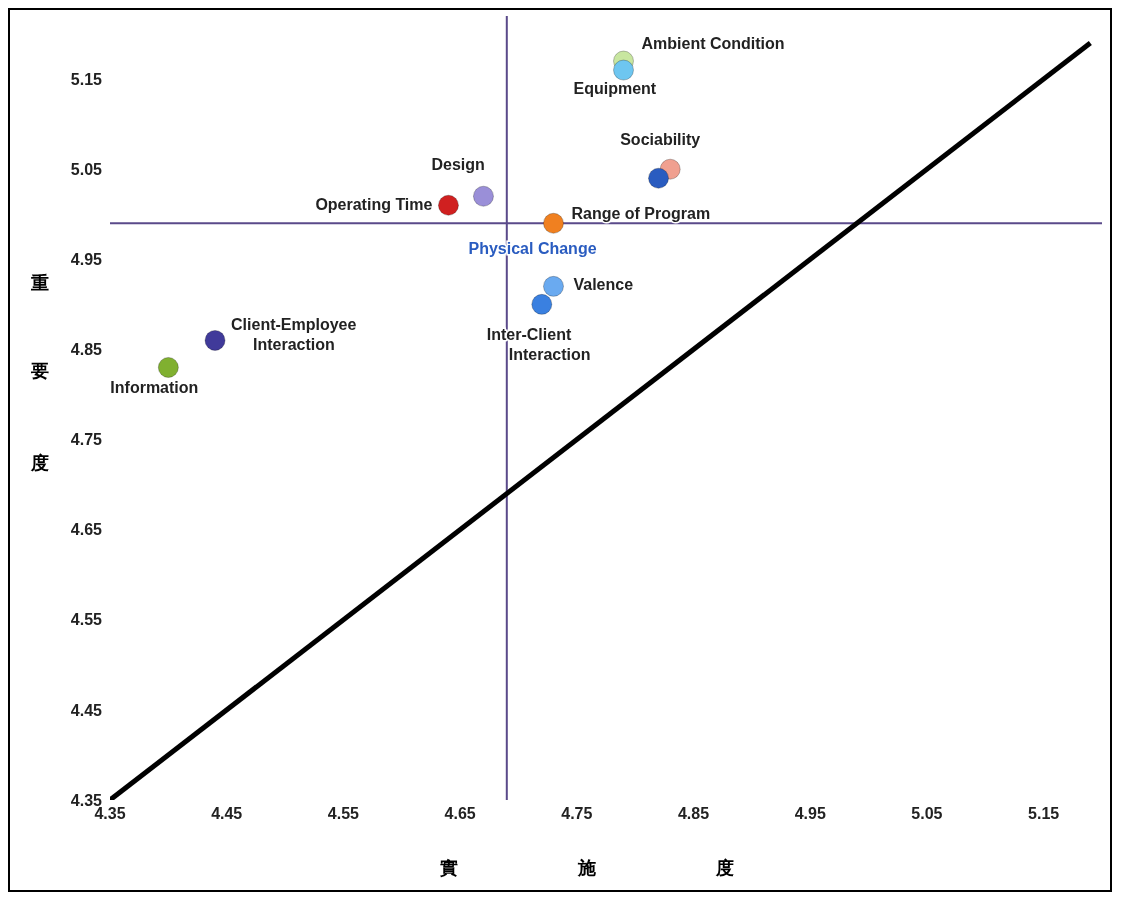 Image resolution: width=1125 pixels, height=901 pixels. What do you see at coordinates (927, 814) in the screenshot?
I see `x-tick-label: 5.05` at bounding box center [927, 814].